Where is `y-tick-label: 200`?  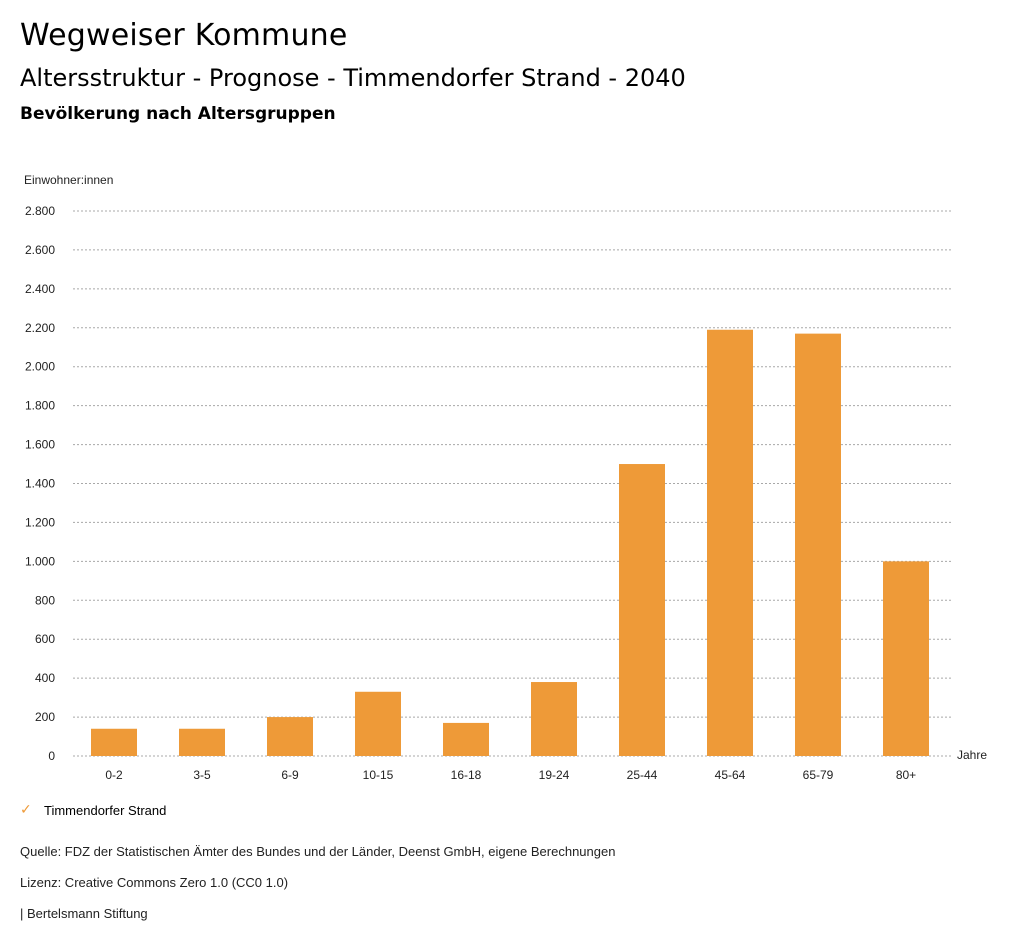
y-tick-label: 200 is located at coordinates (45, 717).